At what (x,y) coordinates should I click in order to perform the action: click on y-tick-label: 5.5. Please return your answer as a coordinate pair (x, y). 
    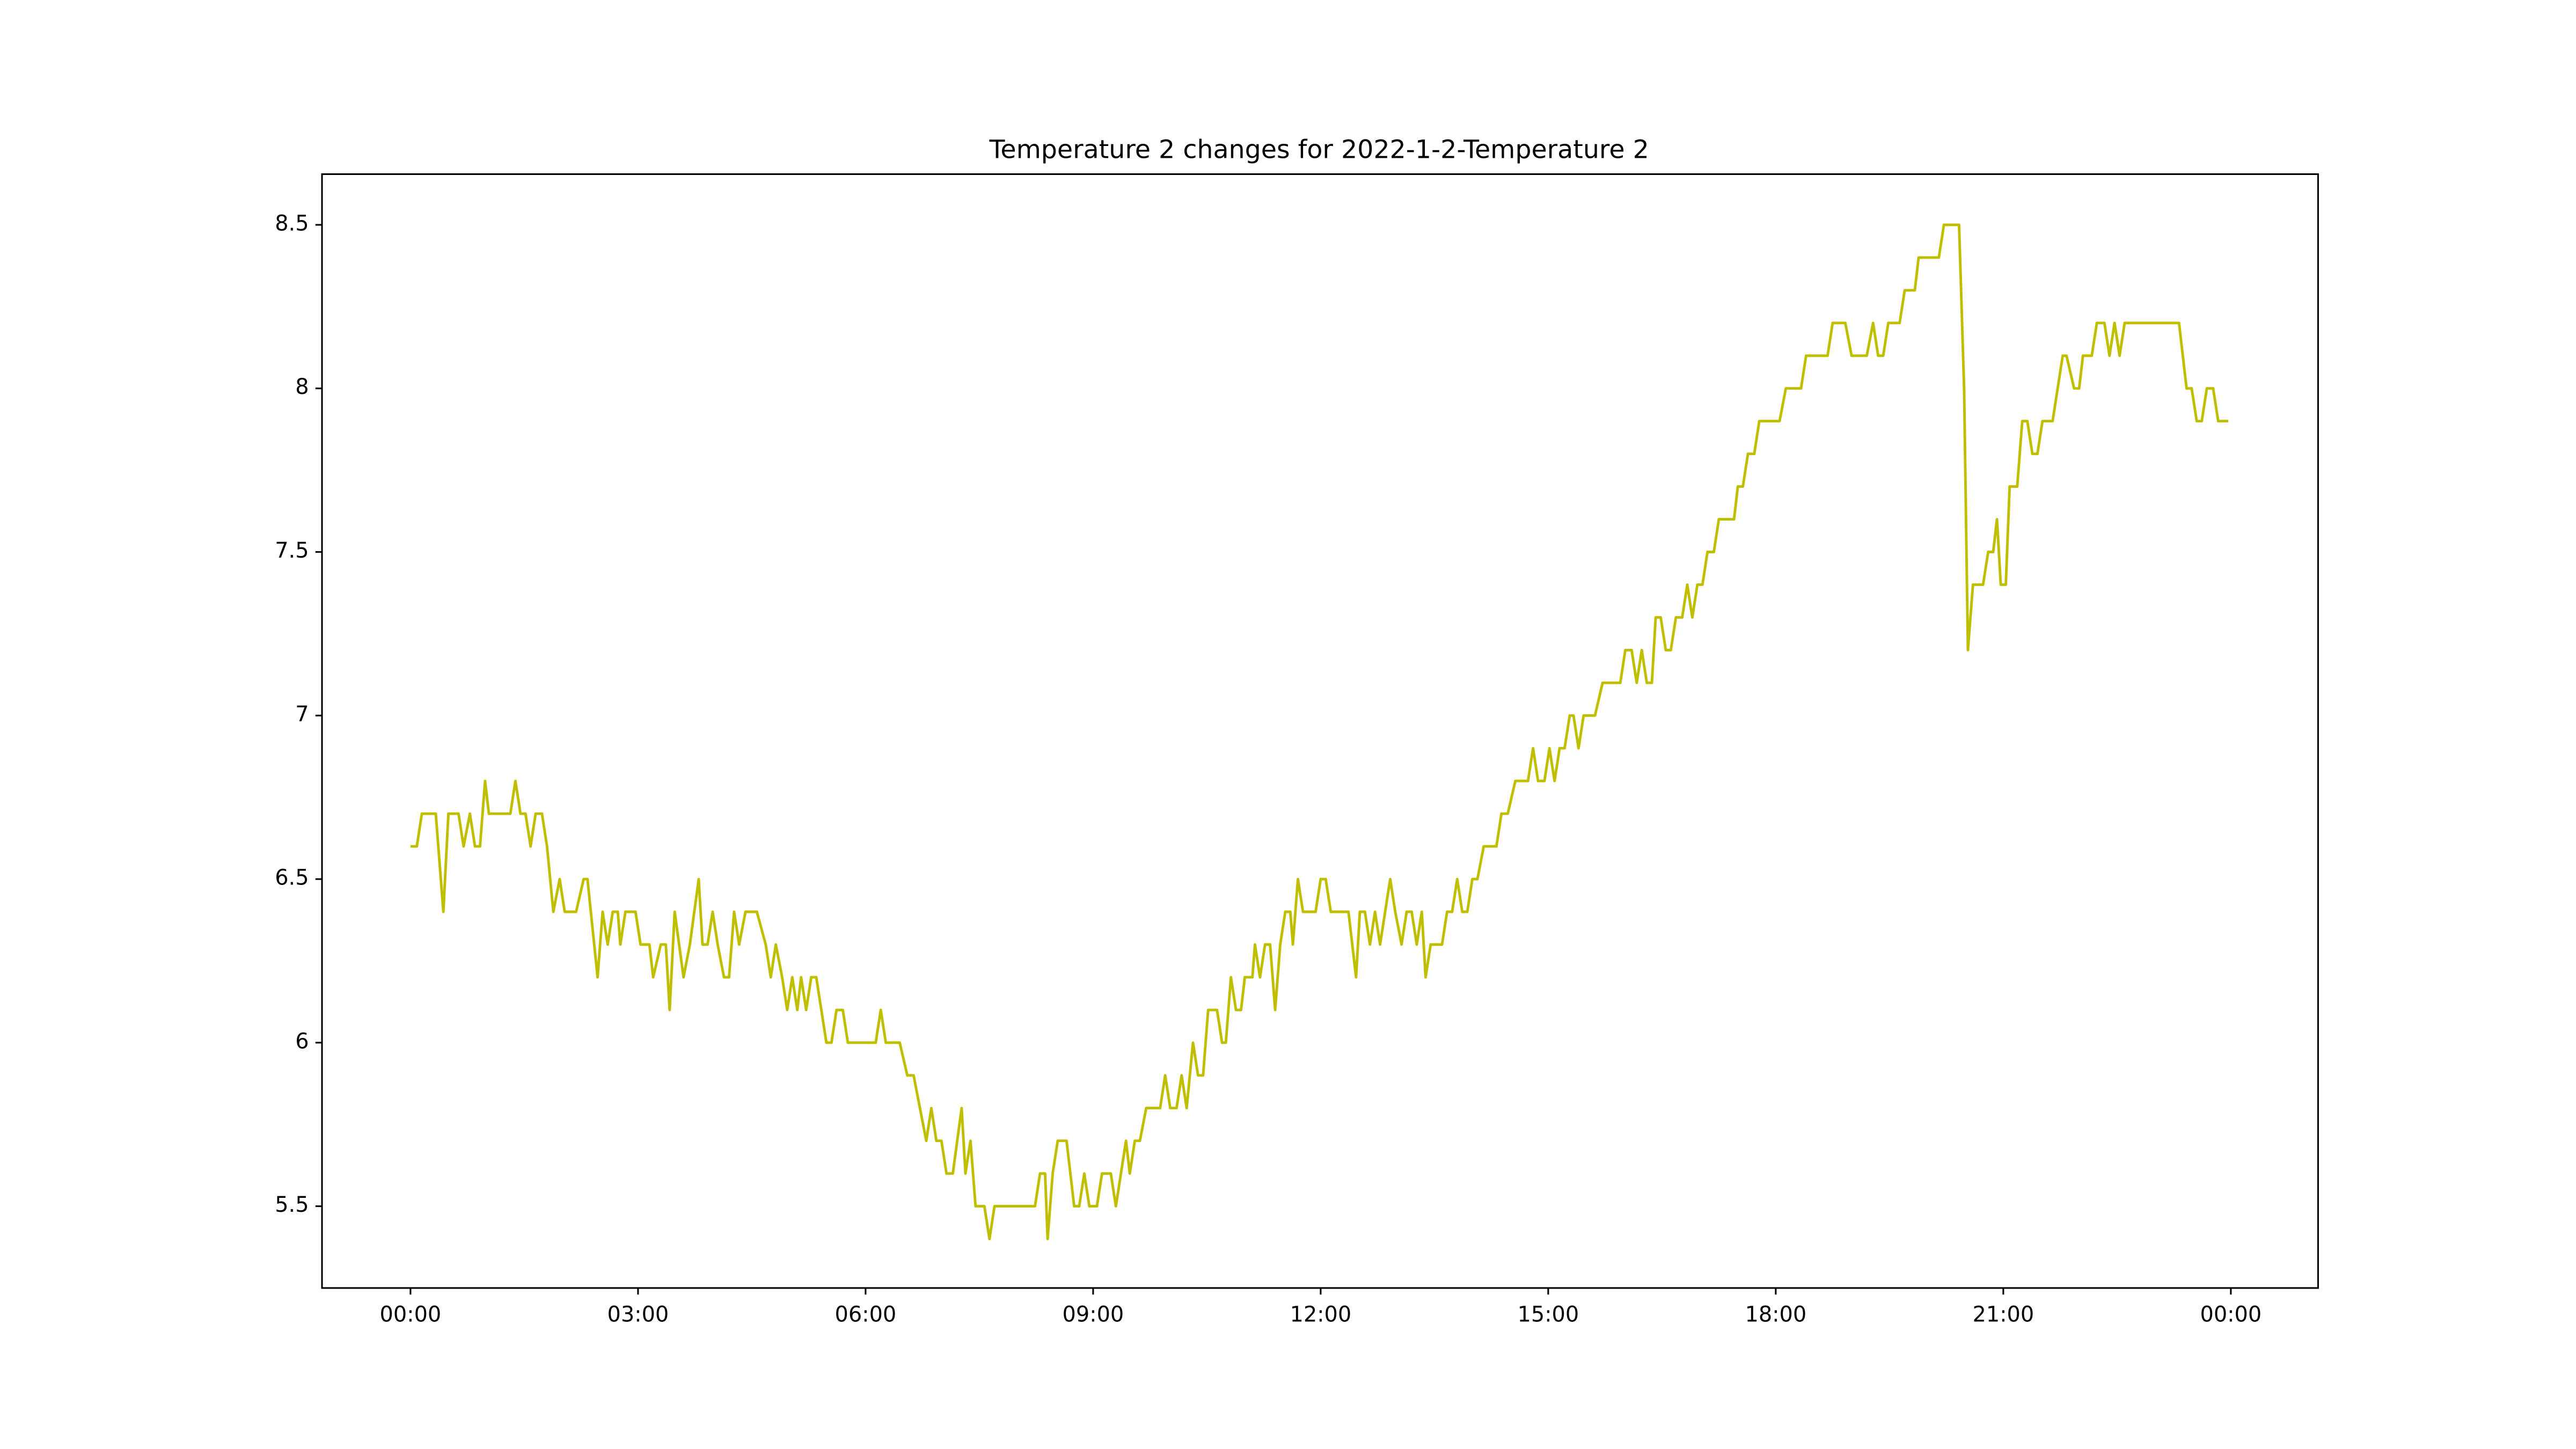
    Looking at the image, I should click on (292, 1204).